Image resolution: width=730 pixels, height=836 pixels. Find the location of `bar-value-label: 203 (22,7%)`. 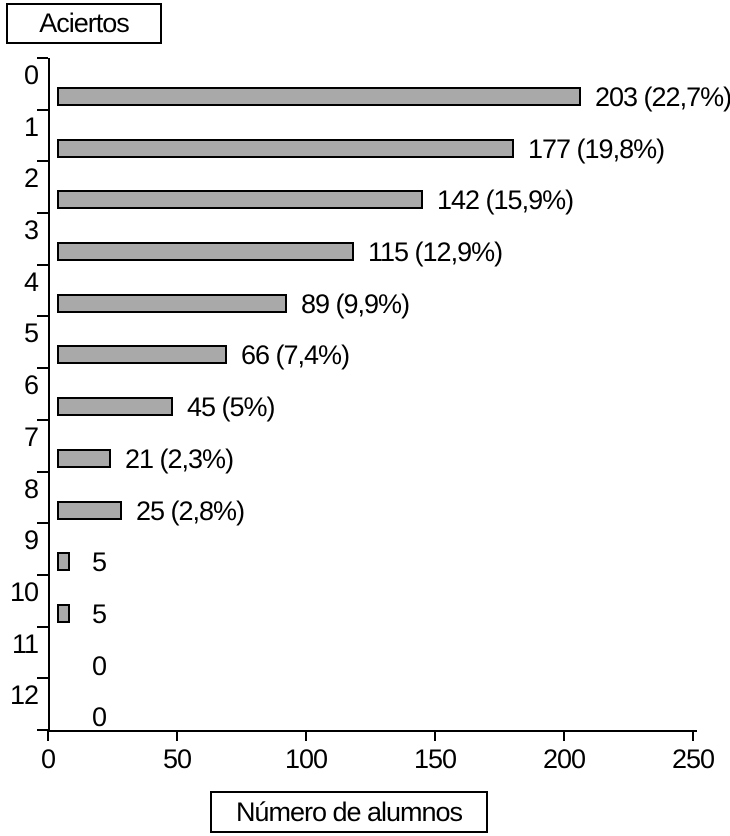

bar-value-label: 203 (22,7%) is located at coordinates (662, 97).